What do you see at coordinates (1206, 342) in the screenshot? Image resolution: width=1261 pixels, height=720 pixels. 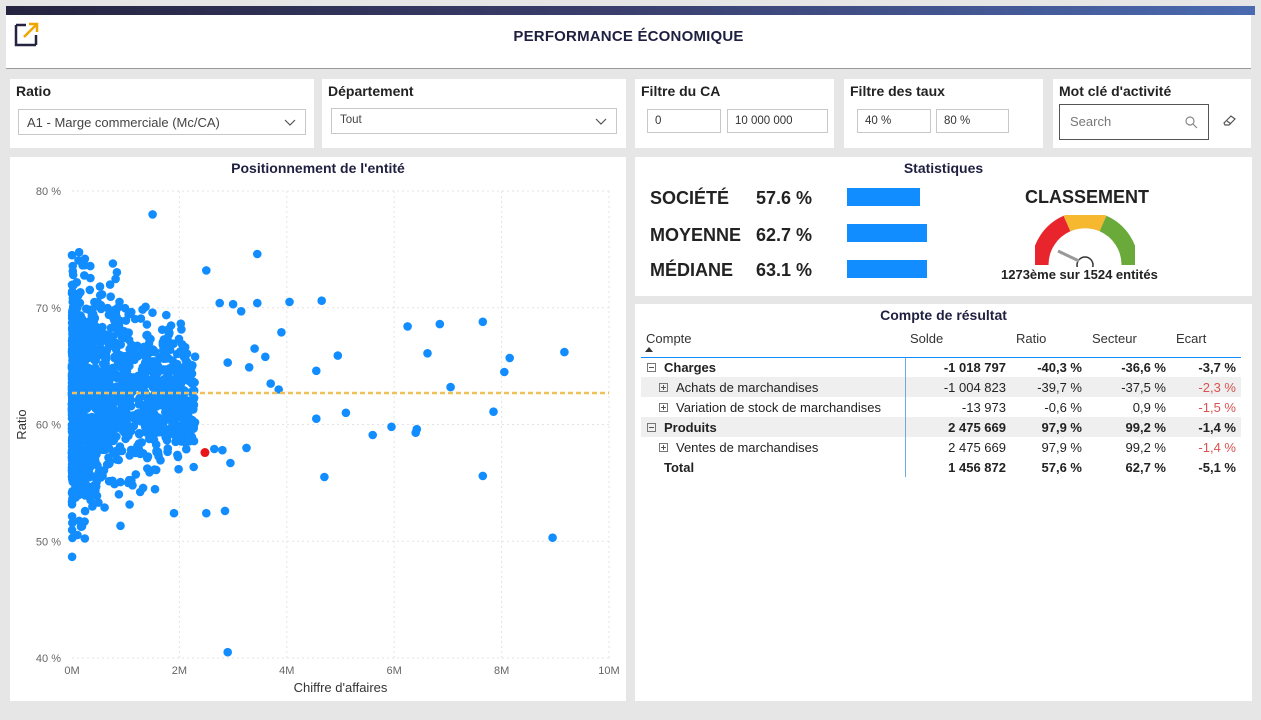 I see `column-header-ecart: Ecart` at bounding box center [1206, 342].